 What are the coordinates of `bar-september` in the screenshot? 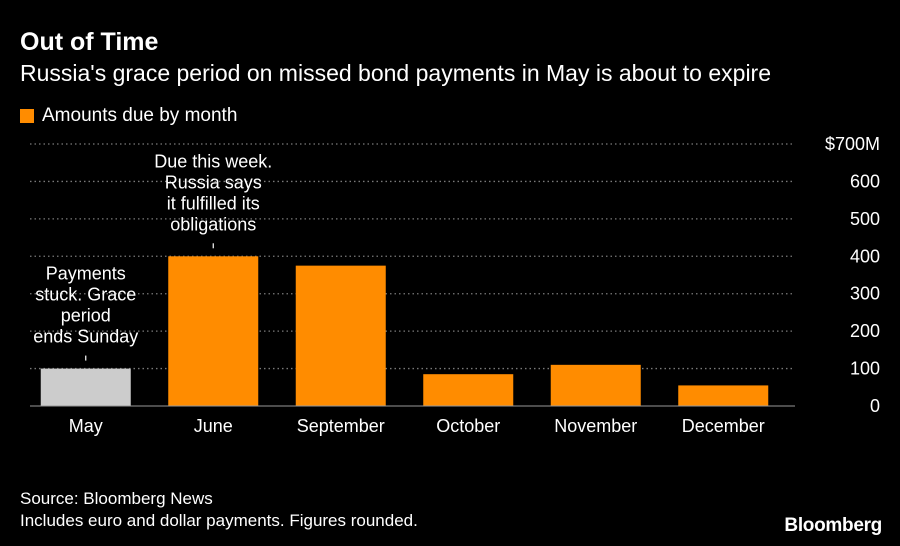 It's located at (340, 335).